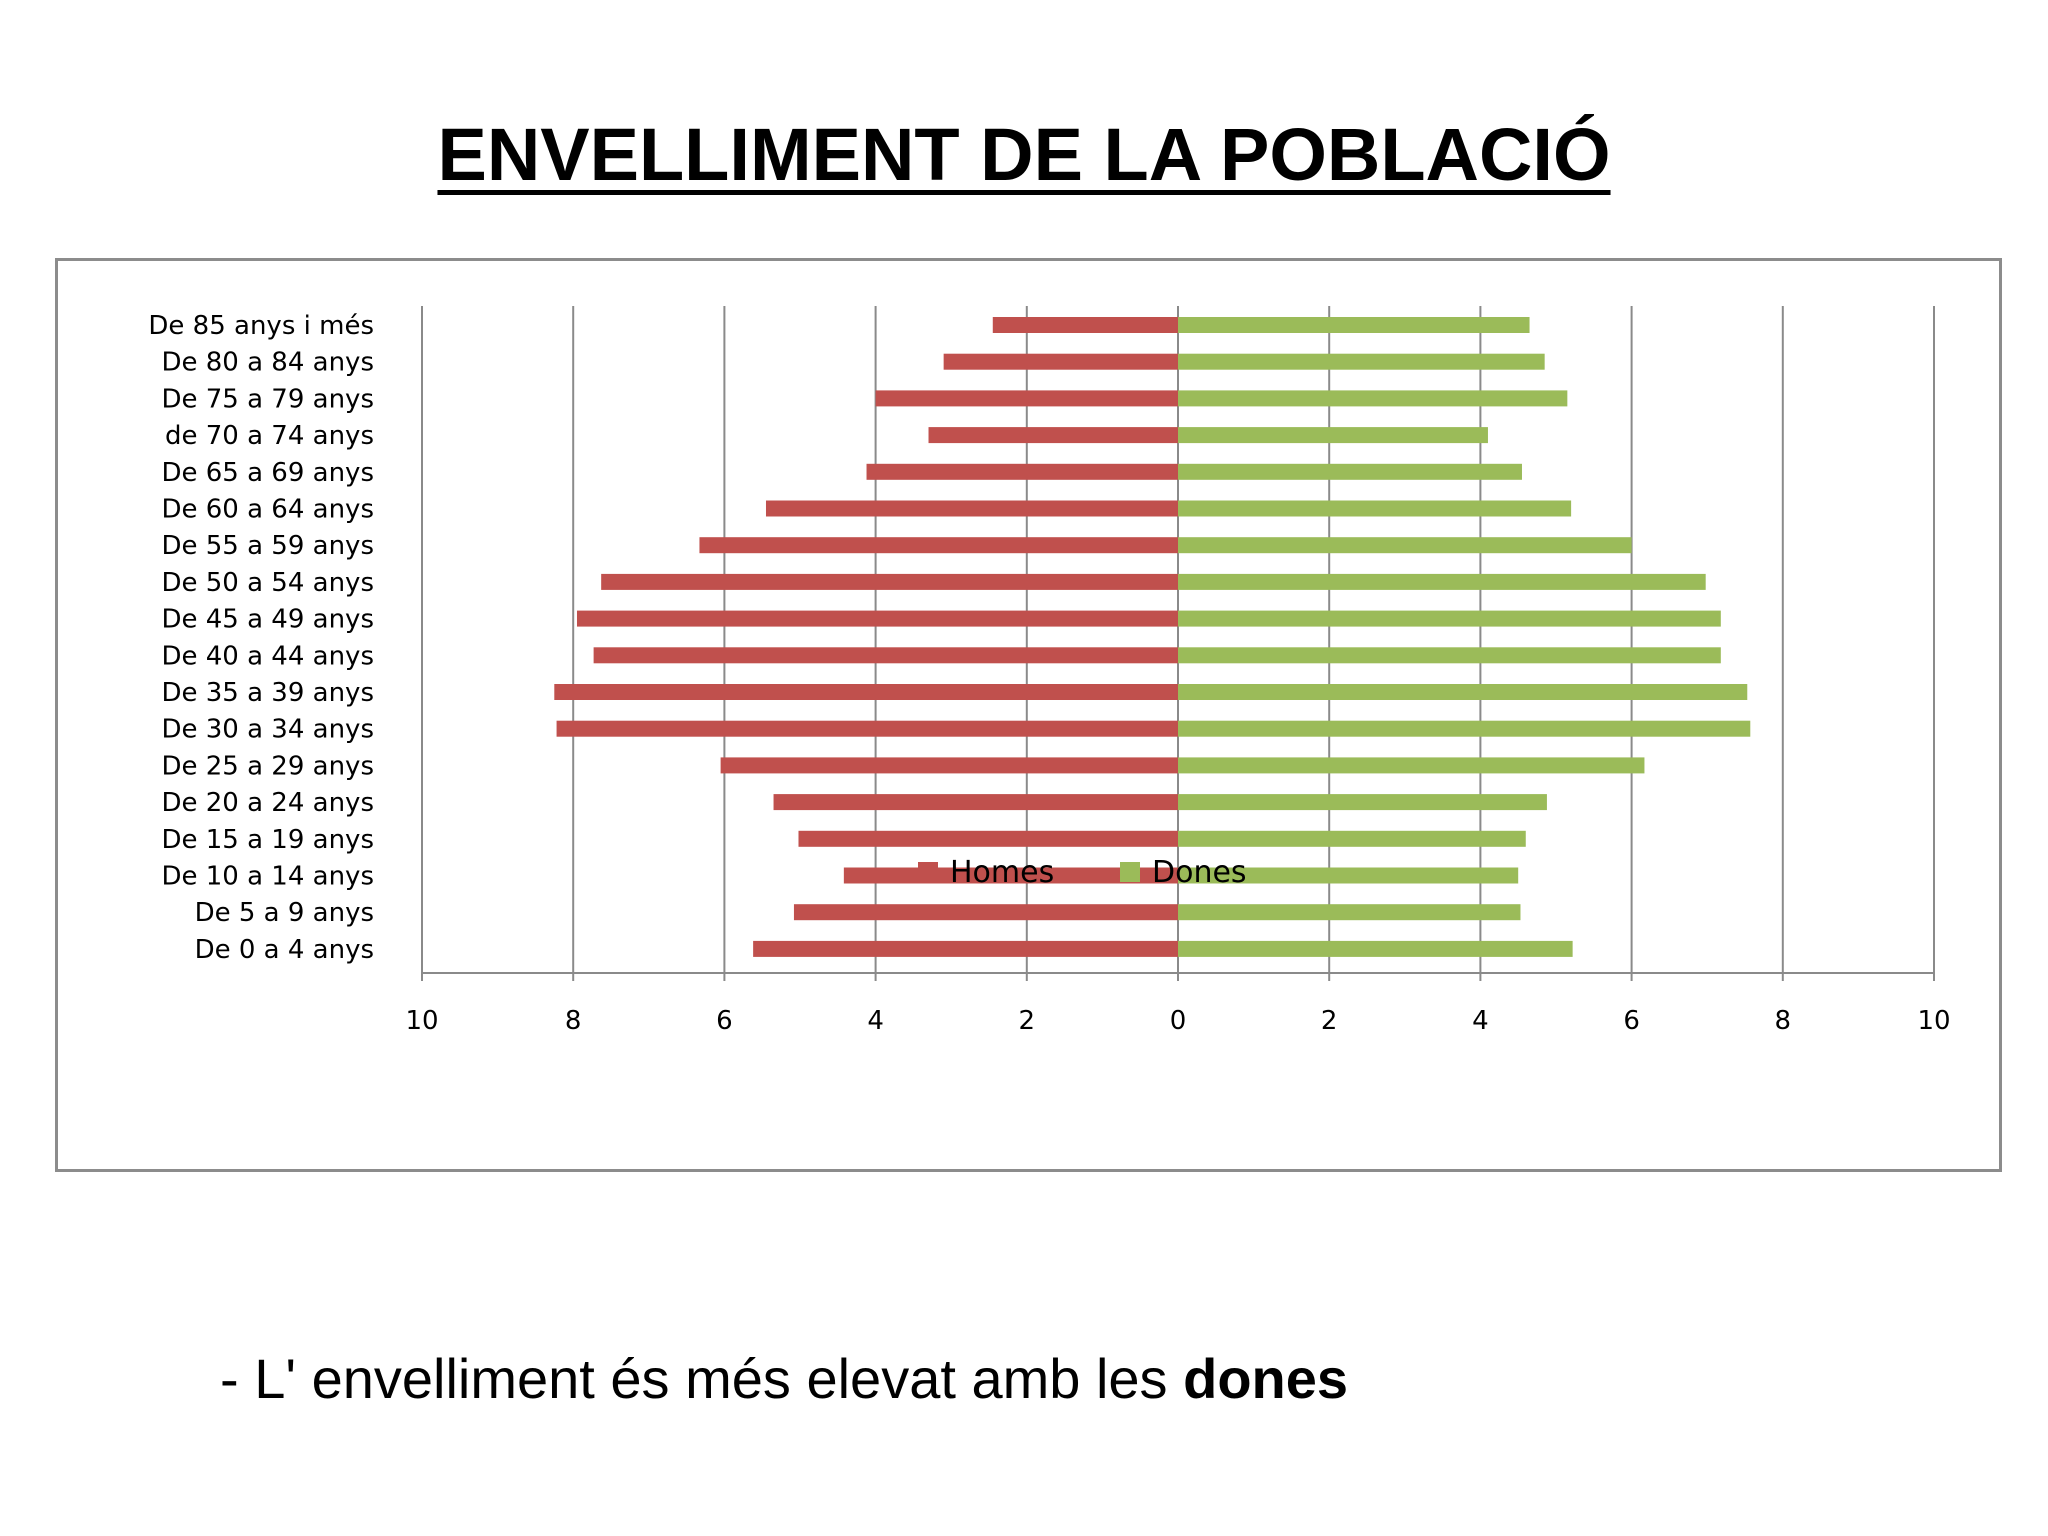 This screenshot has height=1536, width=2048. I want to click on bullet-text: - L' envelliment és més elevat amb les, so click(702, 1378).